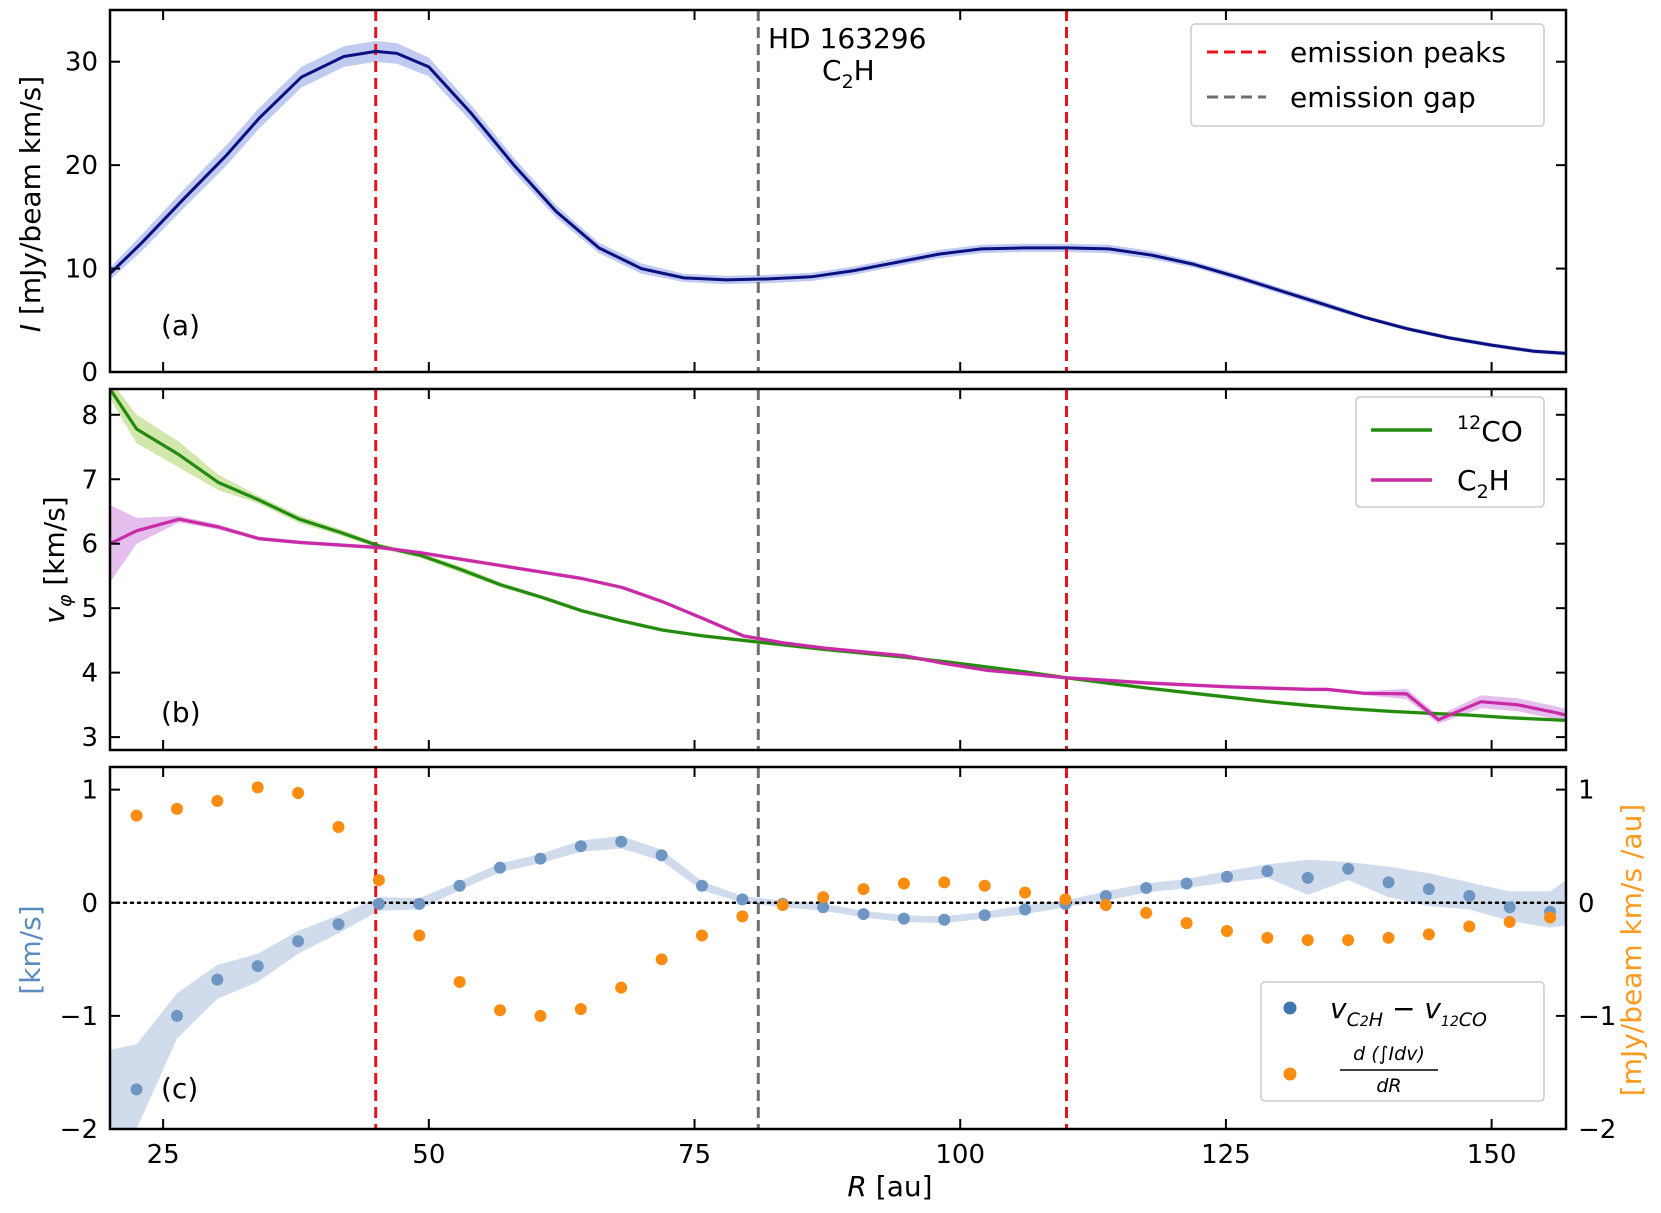  What do you see at coordinates (1492, 1155) in the screenshot?
I see `x-tick-label: 150` at bounding box center [1492, 1155].